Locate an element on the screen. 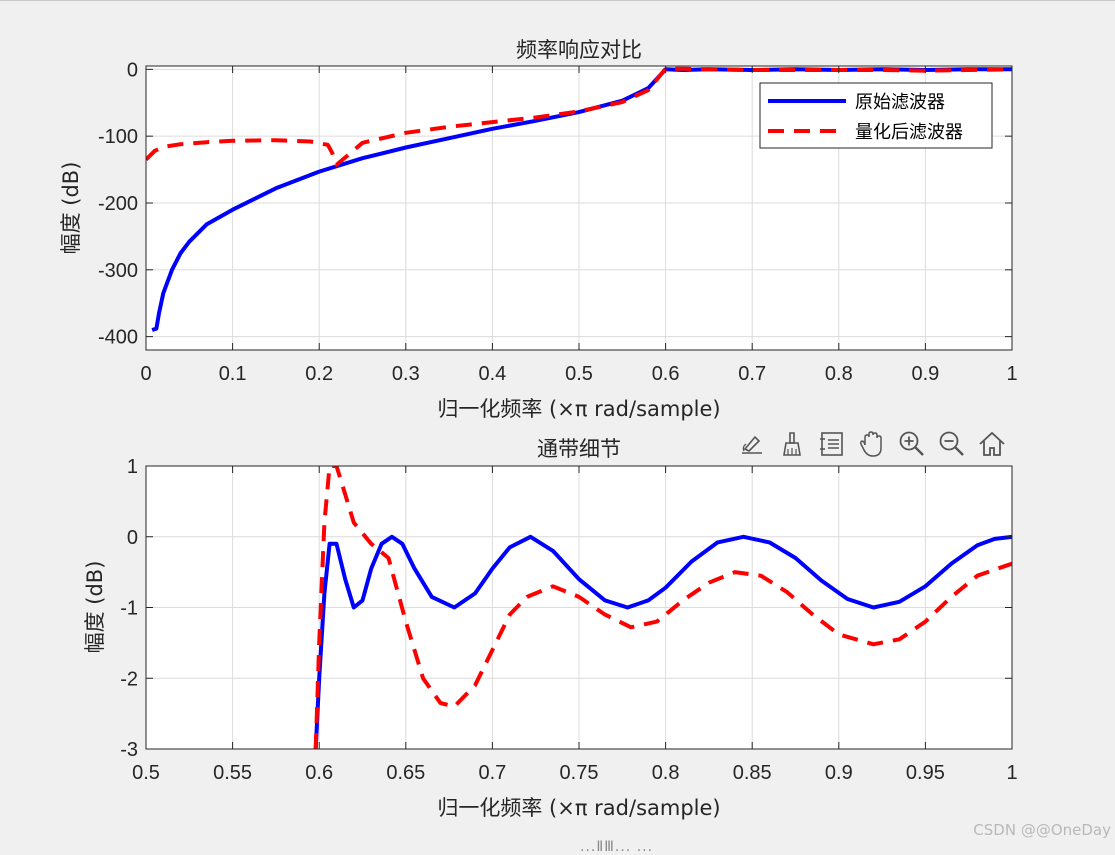 This screenshot has width=1115, height=855. zoom-out-icon is located at coordinates (951, 443).